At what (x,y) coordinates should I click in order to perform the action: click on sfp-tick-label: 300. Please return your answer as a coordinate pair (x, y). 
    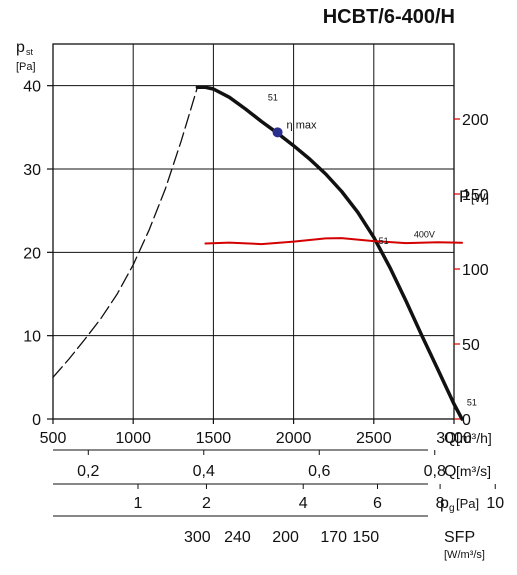
    Looking at the image, I should click on (197, 537).